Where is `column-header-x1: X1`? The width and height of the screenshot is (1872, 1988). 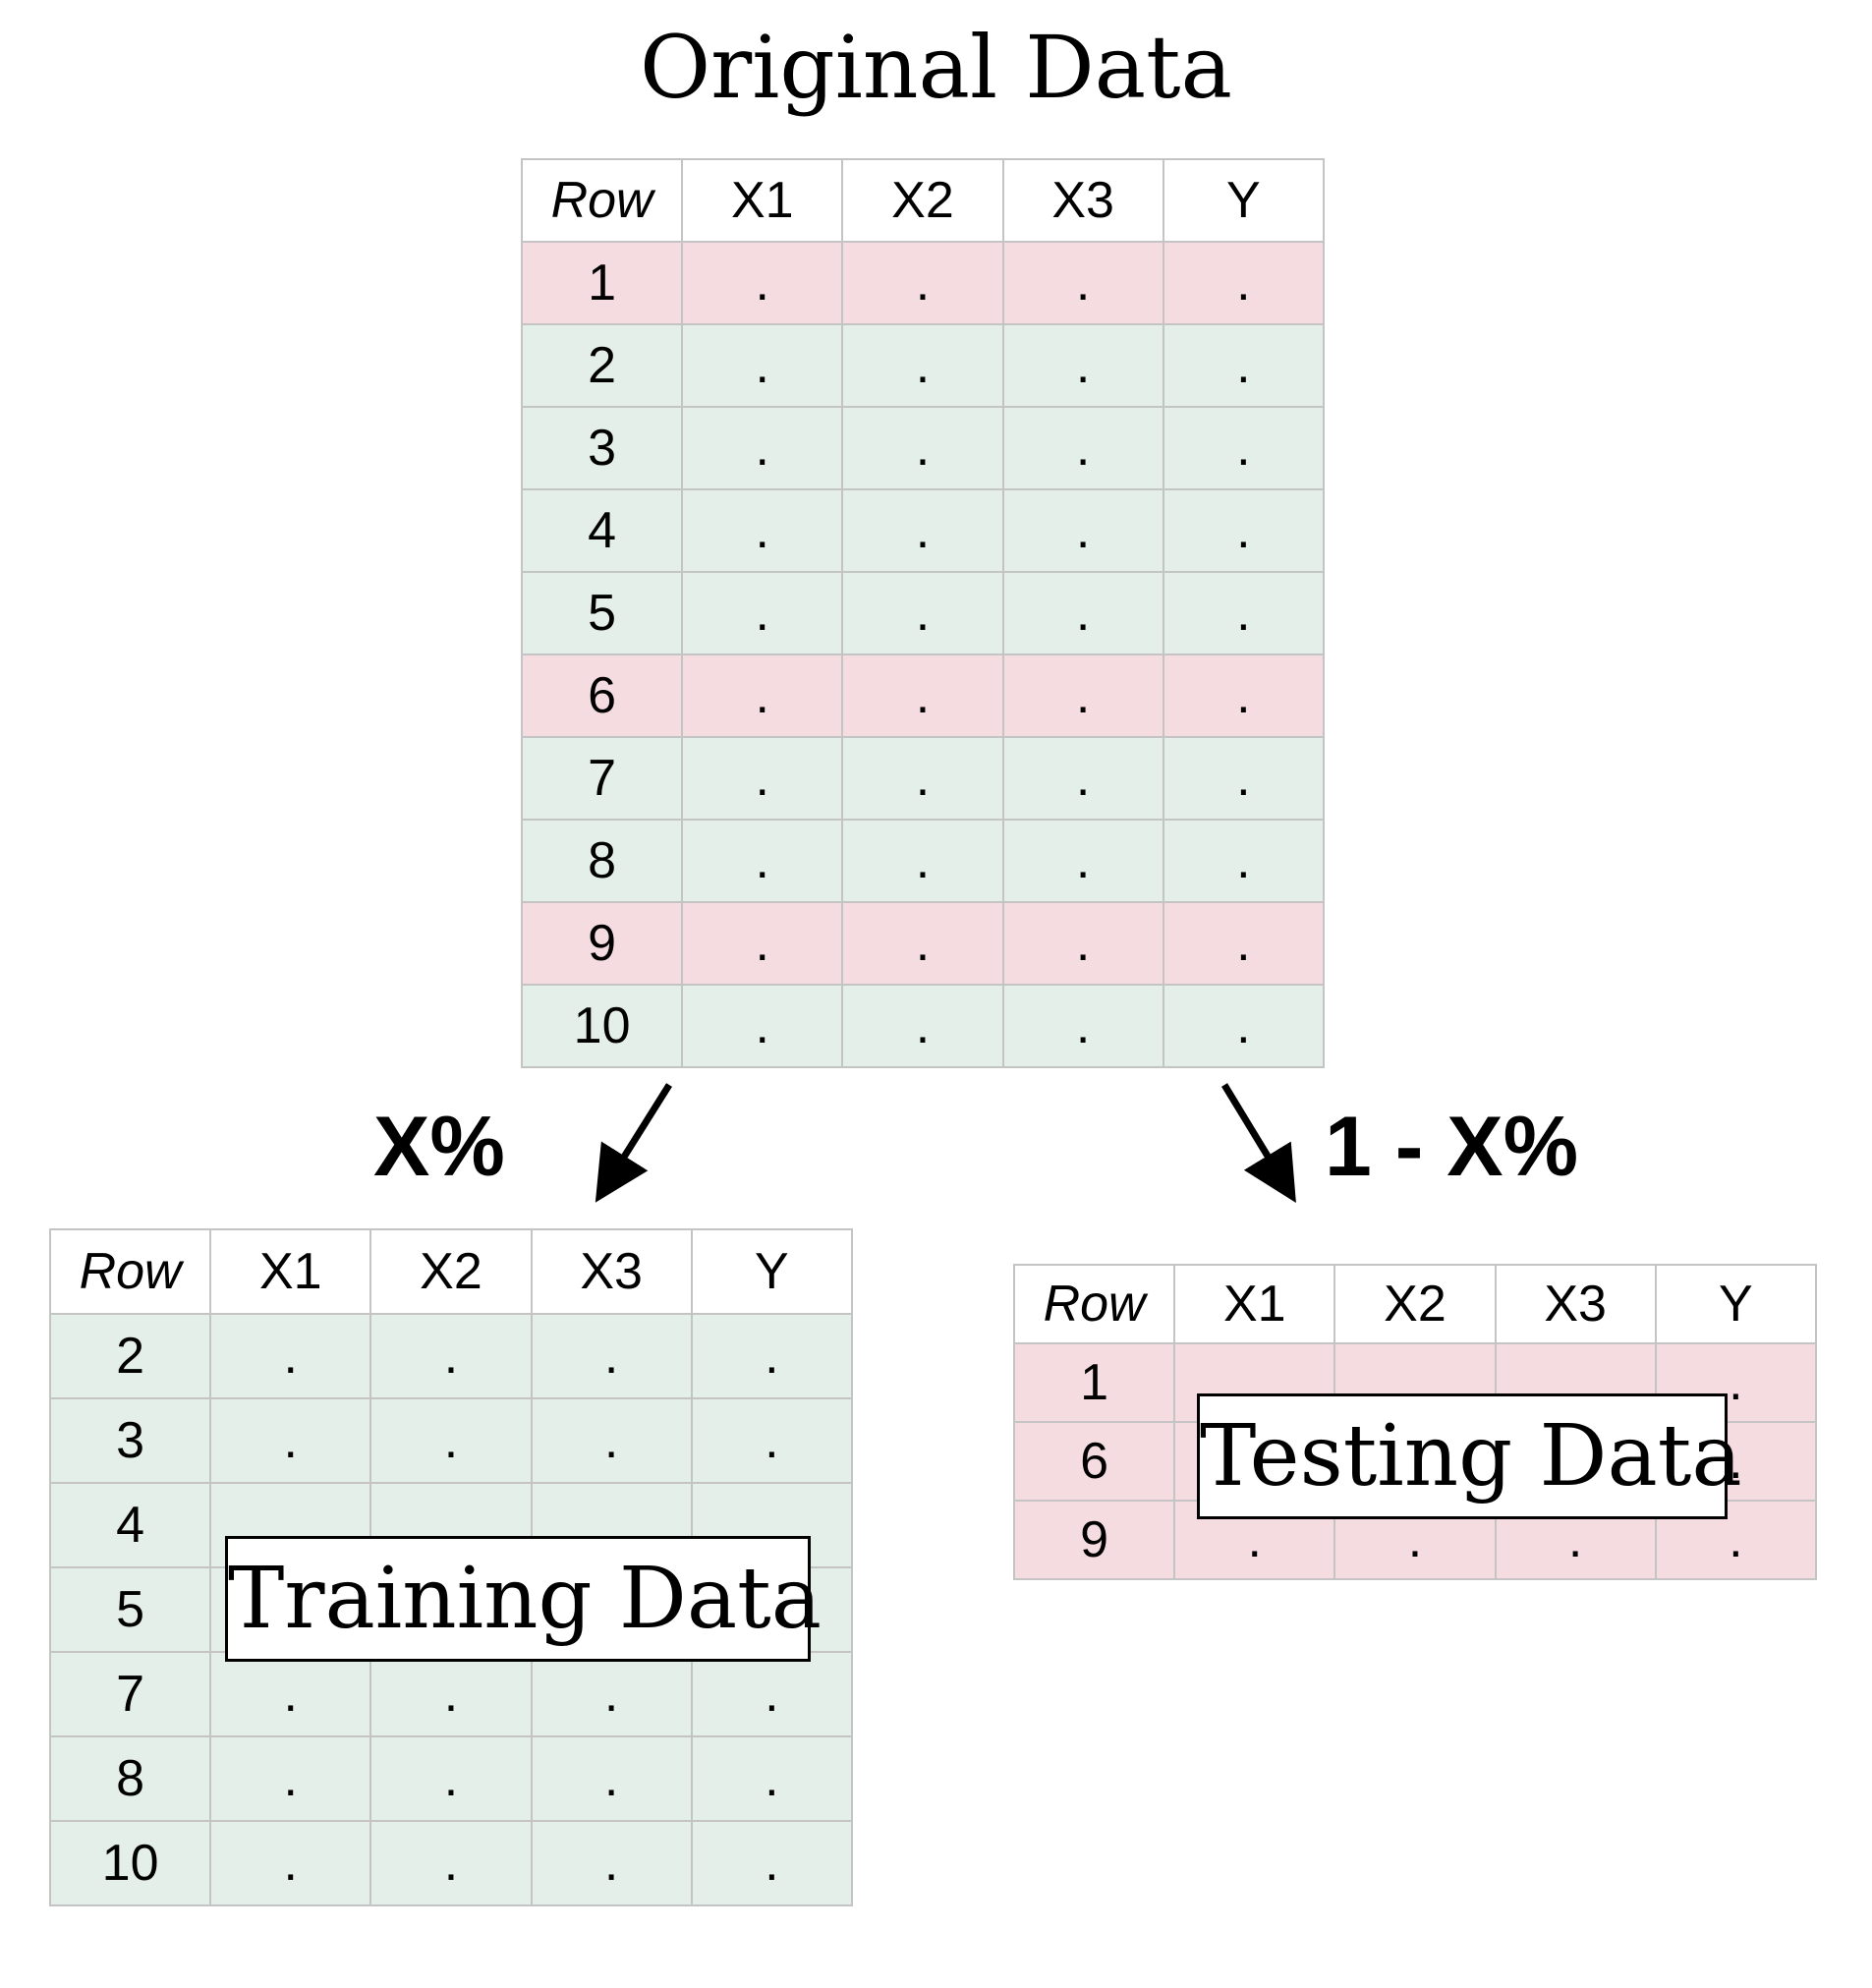
column-header-x1: X1 is located at coordinates (1254, 1304).